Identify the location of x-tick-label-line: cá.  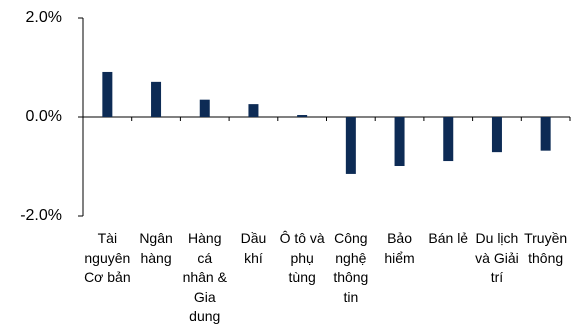
(205, 257).